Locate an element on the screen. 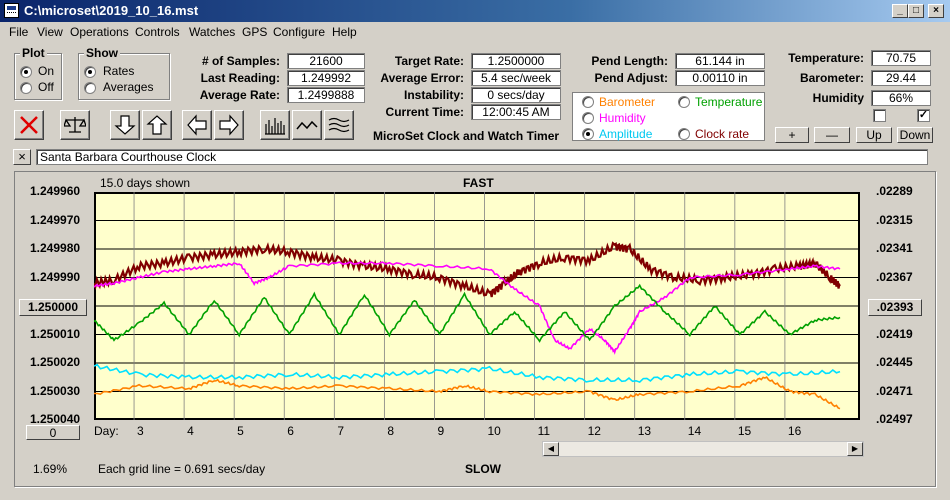 This screenshot has height=500, width=950. right-axis-selected-button: .02393 is located at coordinates (895, 307).